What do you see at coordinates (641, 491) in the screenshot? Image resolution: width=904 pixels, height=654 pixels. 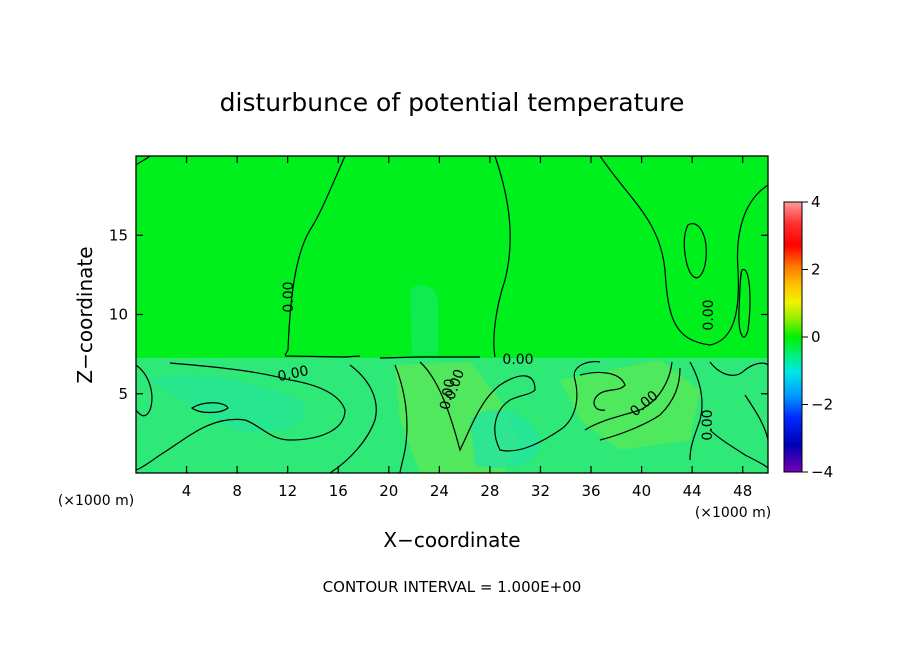 I see `x-tick-label: 40` at bounding box center [641, 491].